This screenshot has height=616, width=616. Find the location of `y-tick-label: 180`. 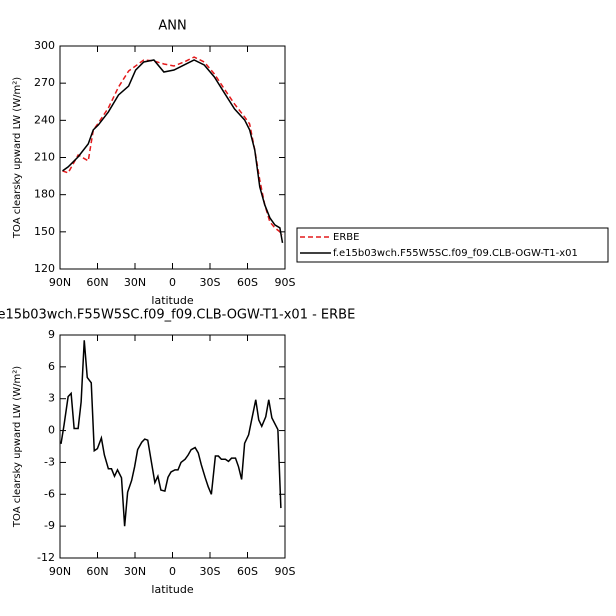

y-tick-label: 180 is located at coordinates (44, 194).